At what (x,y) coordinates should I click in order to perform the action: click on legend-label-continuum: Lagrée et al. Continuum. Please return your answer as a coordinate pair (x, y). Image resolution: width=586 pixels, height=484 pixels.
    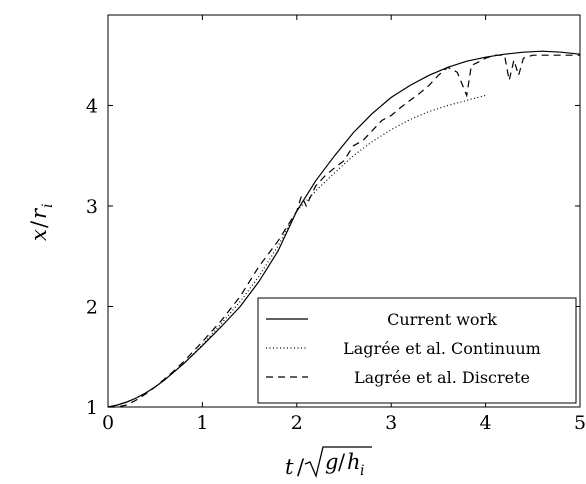
    Looking at the image, I should click on (442, 348).